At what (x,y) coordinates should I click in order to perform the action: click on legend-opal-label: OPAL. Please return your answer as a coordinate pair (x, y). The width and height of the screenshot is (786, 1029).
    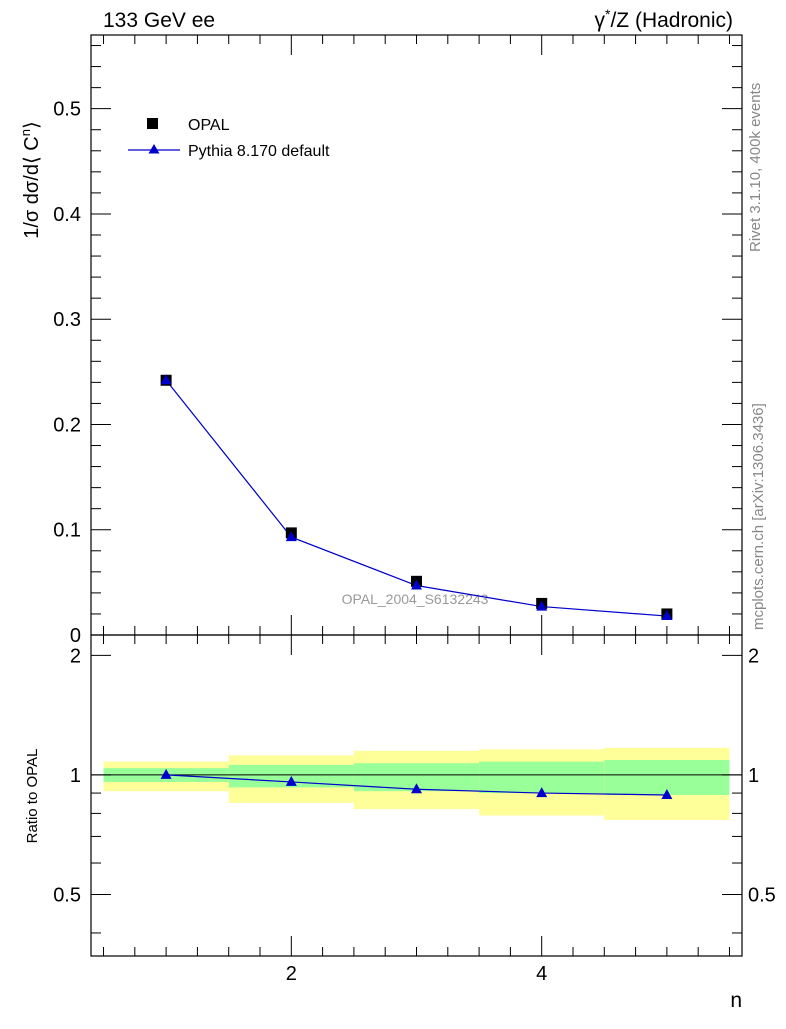
    Looking at the image, I should click on (209, 125).